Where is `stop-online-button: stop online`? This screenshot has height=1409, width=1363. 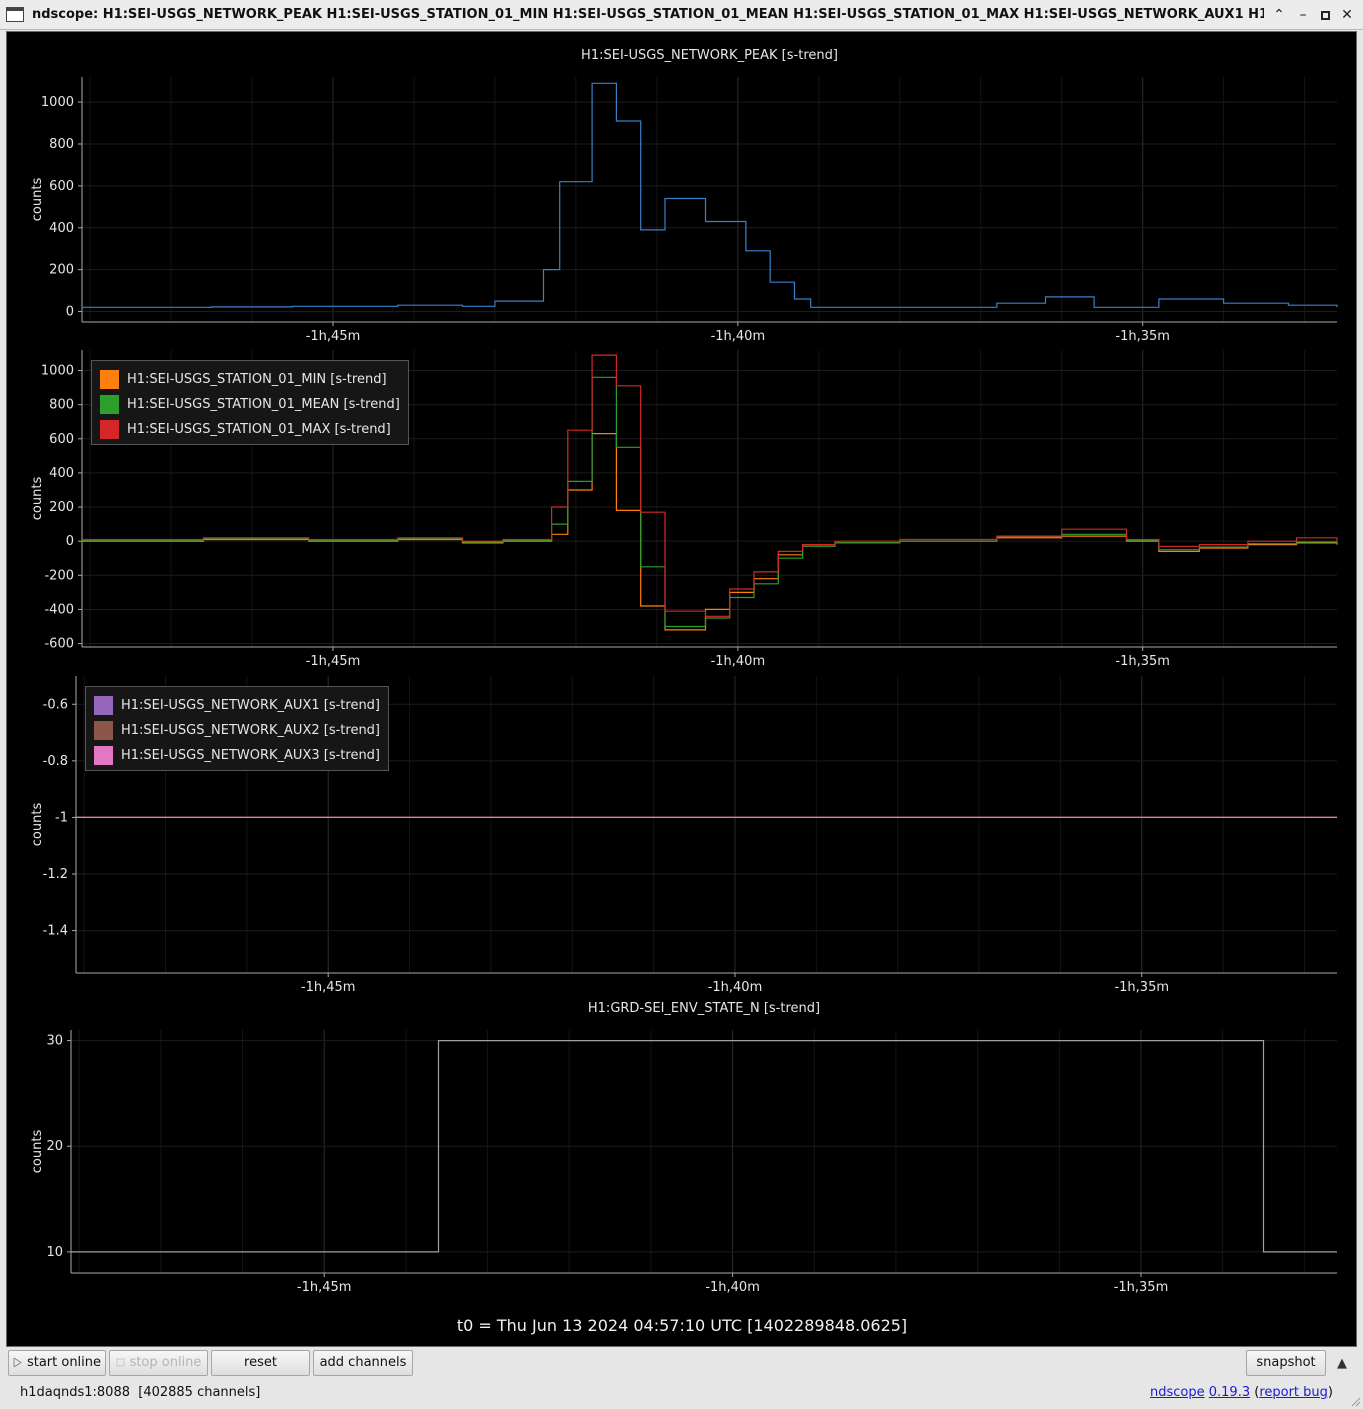
stop-online-button: stop online is located at coordinates (158, 1363).